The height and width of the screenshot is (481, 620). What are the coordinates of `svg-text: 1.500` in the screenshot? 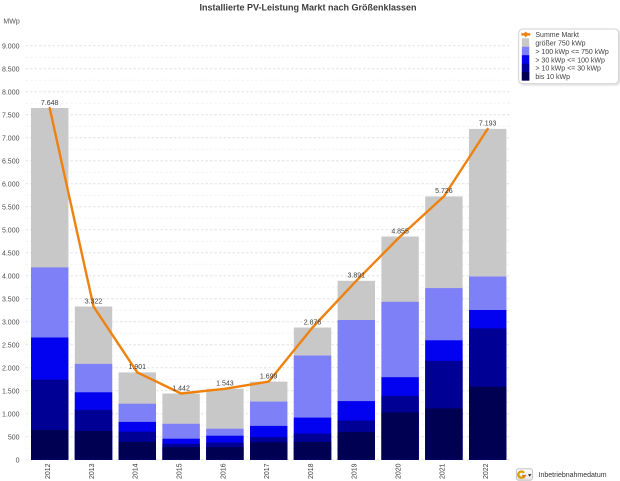 It's located at (11, 392).